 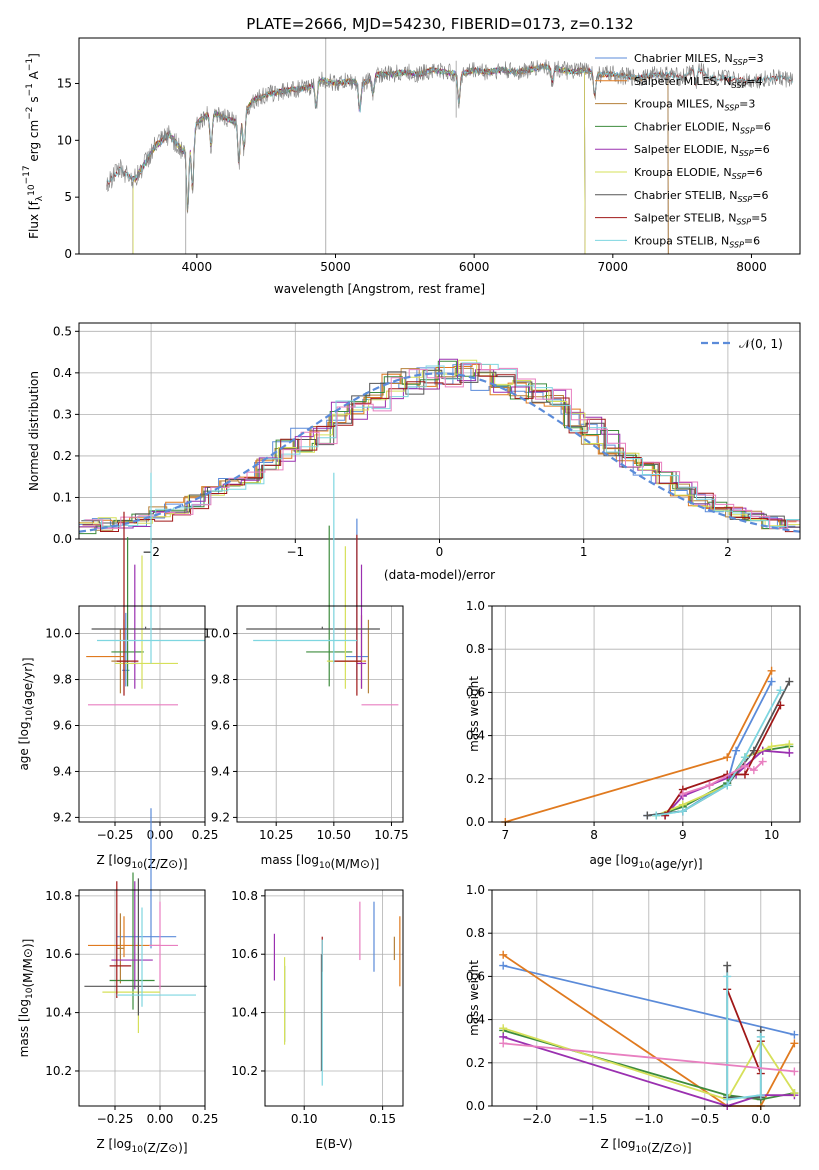 I want to click on y-tick-label: 5, so click(x=68, y=197).